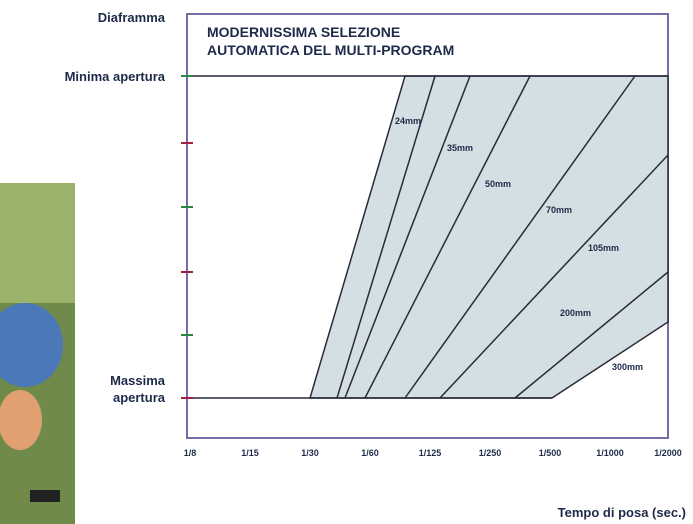  Describe the element at coordinates (187, 237) in the screenshot. I see `y-ticks` at that location.